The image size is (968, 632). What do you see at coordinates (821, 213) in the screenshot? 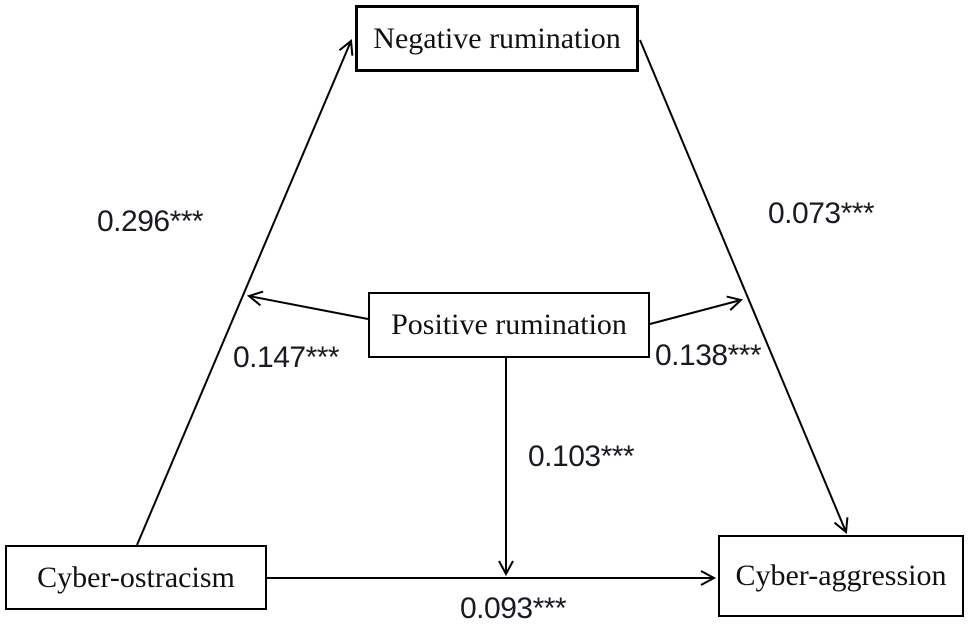
I see `coefficient-negative-to-aggression: 0.073***` at bounding box center [821, 213].